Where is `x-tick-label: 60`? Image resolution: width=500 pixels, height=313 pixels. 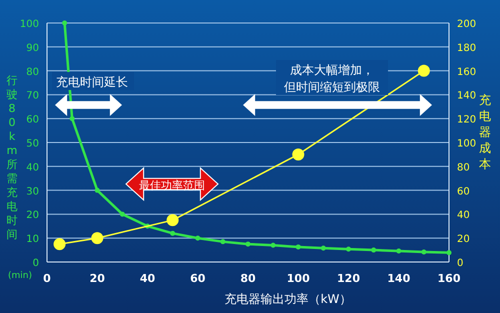
x-tick-label: 60 is located at coordinates (198, 278).